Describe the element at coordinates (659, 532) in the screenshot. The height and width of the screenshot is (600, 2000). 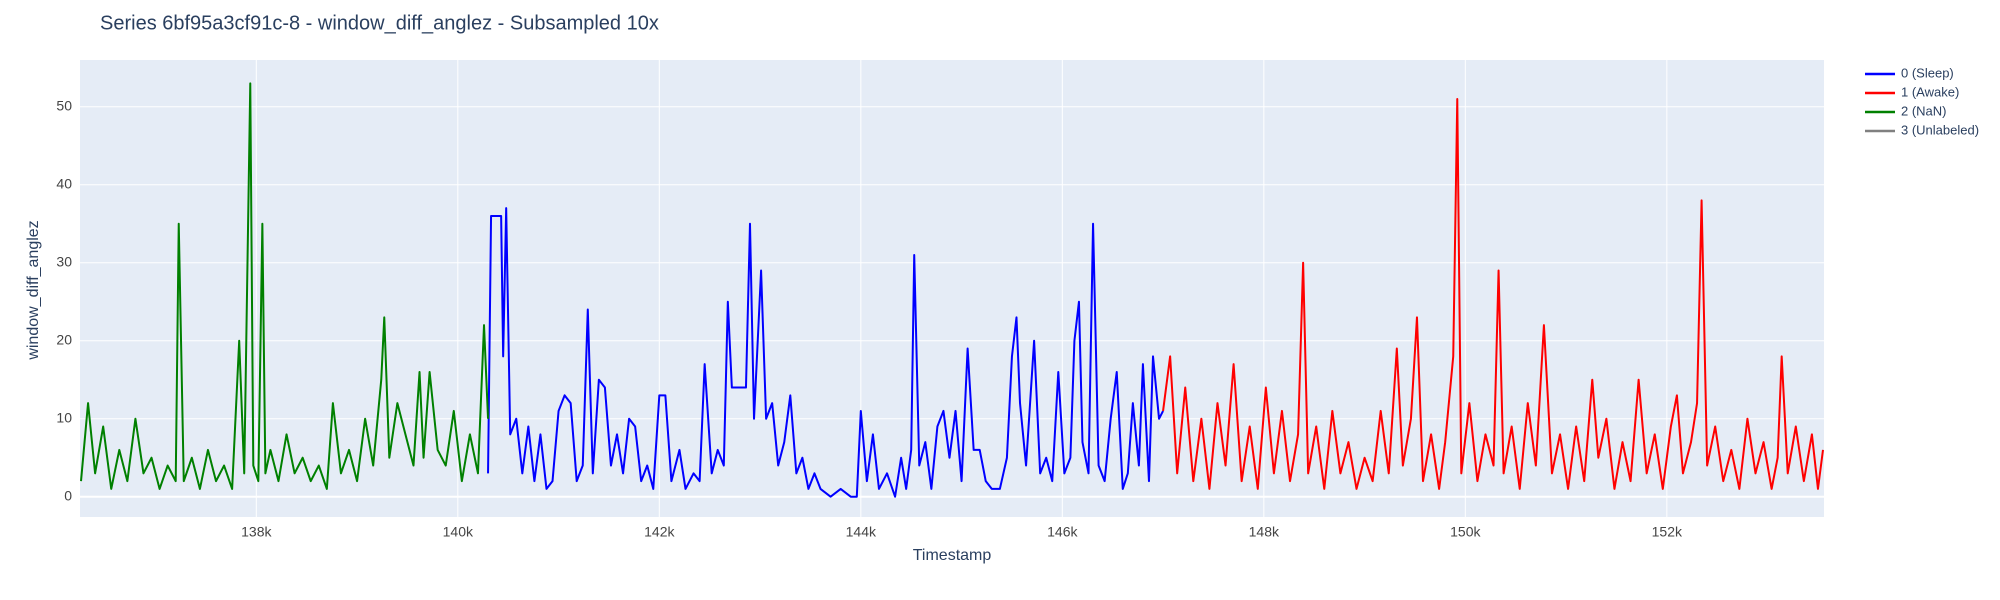
I see `x-tick-label: 142k` at that location.